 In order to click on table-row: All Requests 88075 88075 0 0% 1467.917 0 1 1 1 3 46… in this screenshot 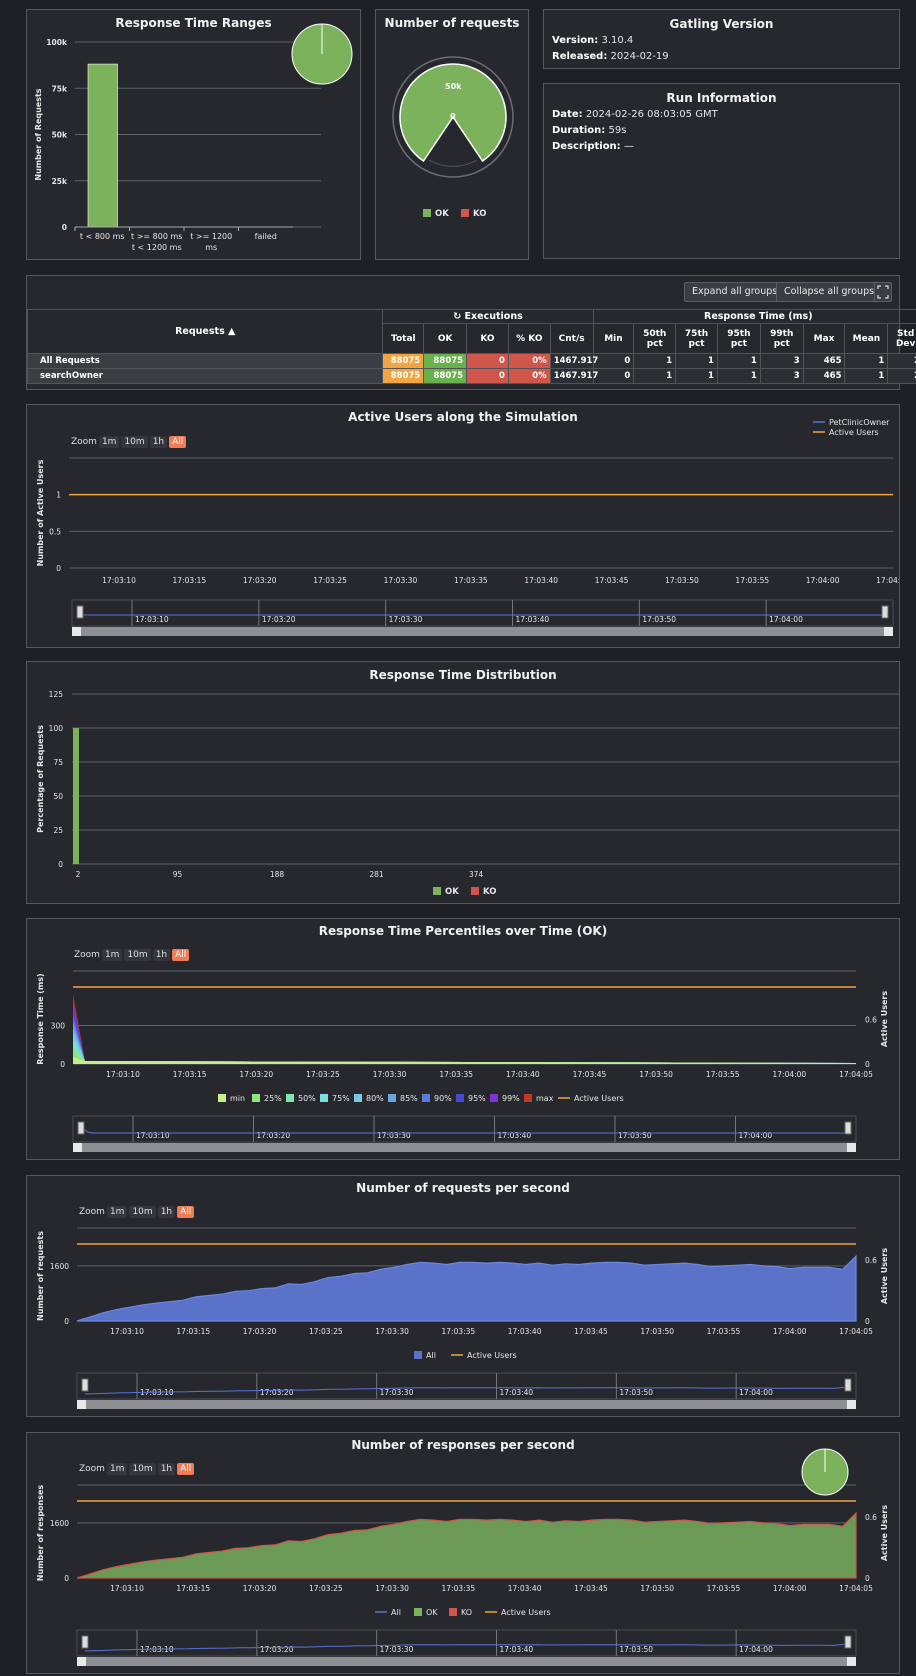, I will do `click(471, 361)`.